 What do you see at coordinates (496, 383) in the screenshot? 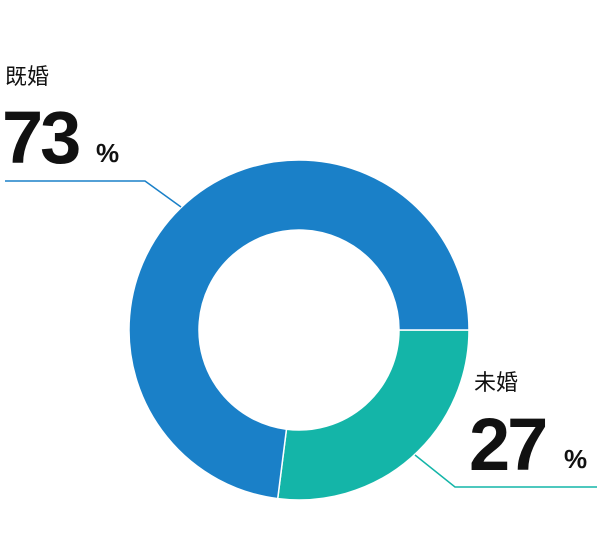
I see `category-label: 未婚` at bounding box center [496, 383].